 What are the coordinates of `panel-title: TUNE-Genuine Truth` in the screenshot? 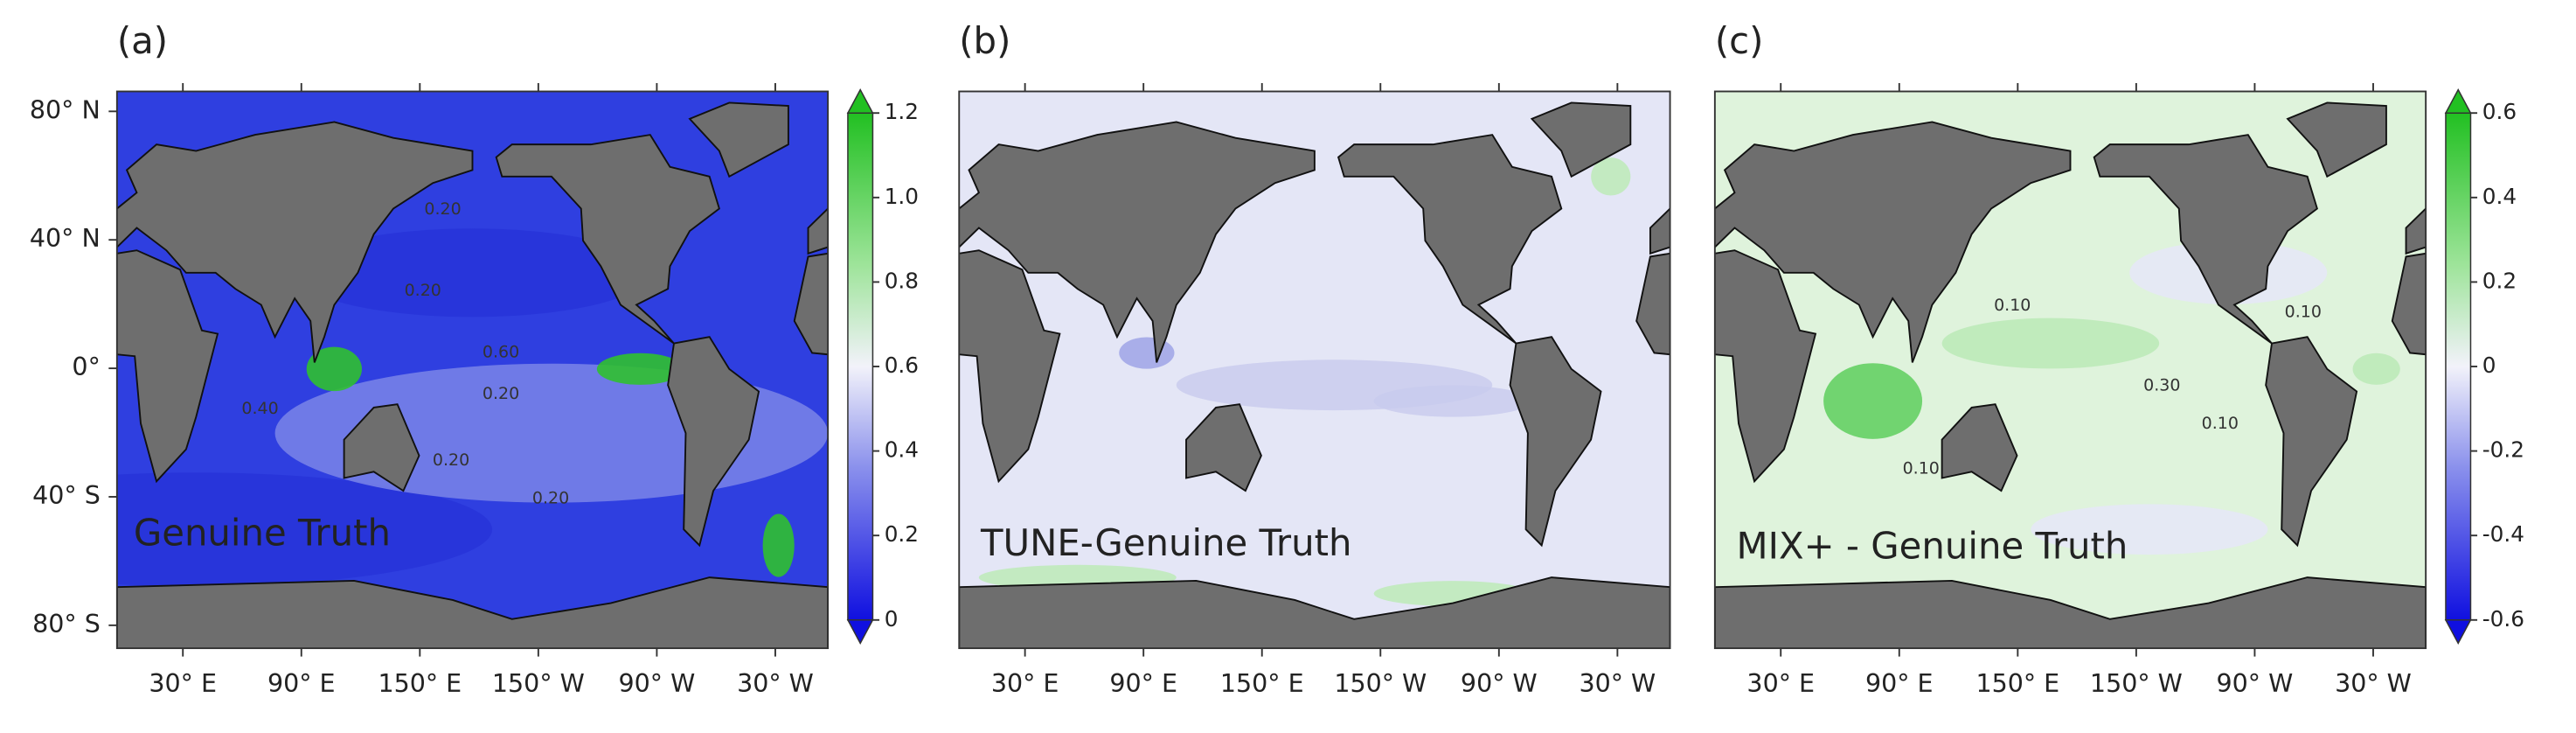 It's located at (1166, 543).